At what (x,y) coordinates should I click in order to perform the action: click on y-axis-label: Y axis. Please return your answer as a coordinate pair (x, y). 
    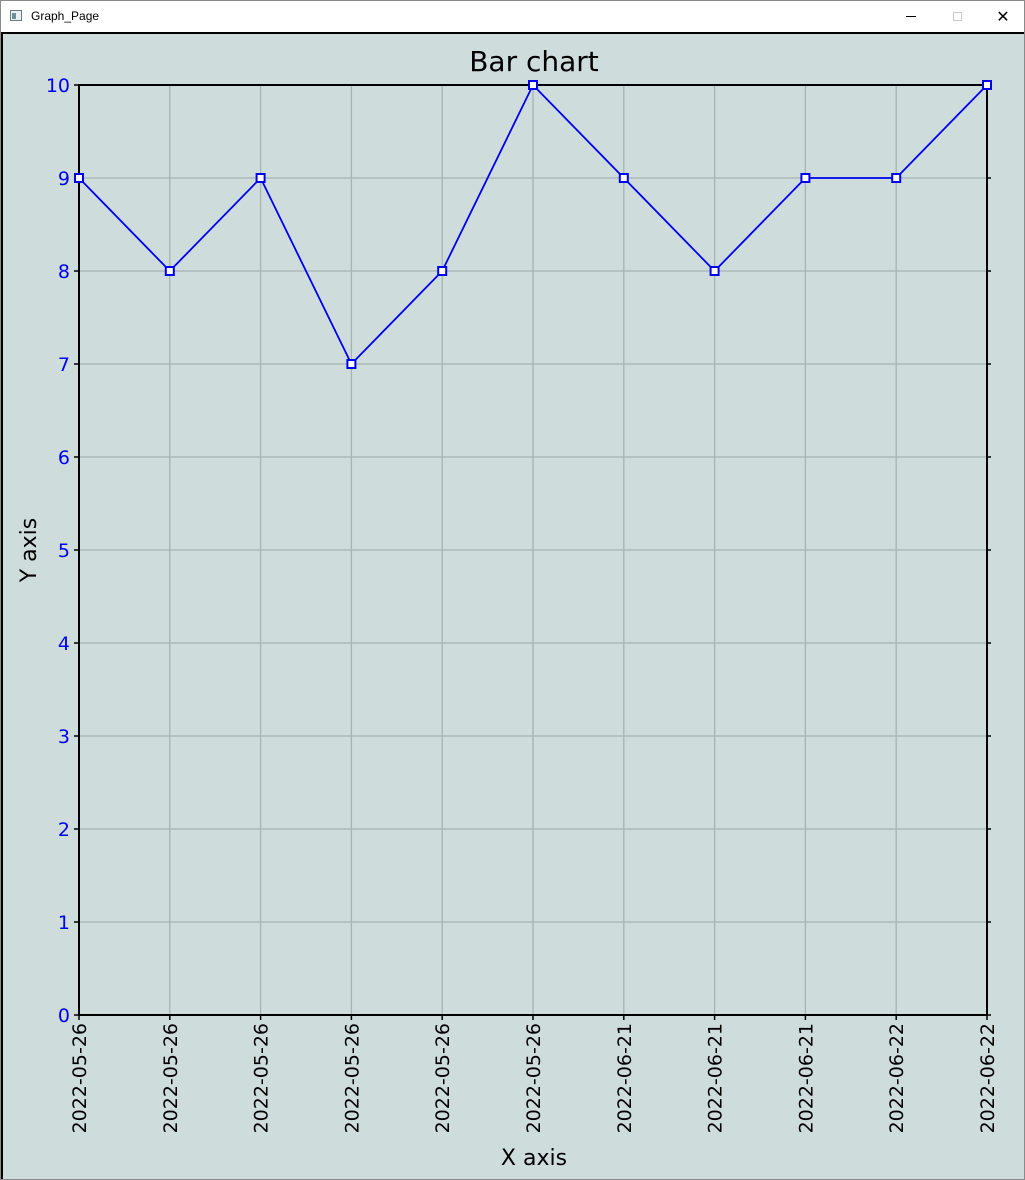
    Looking at the image, I should click on (29, 551).